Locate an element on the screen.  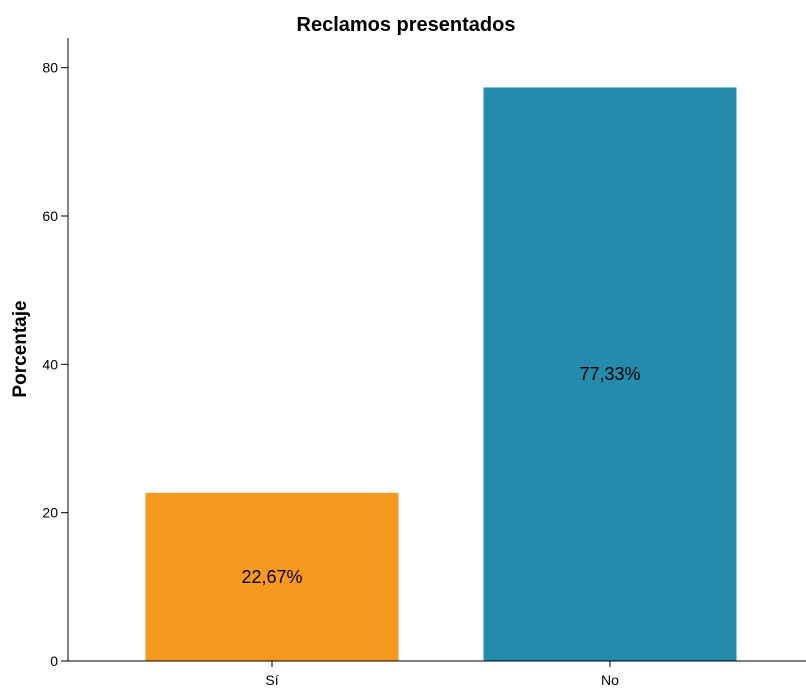
y-tick-label: 80 is located at coordinates (50, 68).